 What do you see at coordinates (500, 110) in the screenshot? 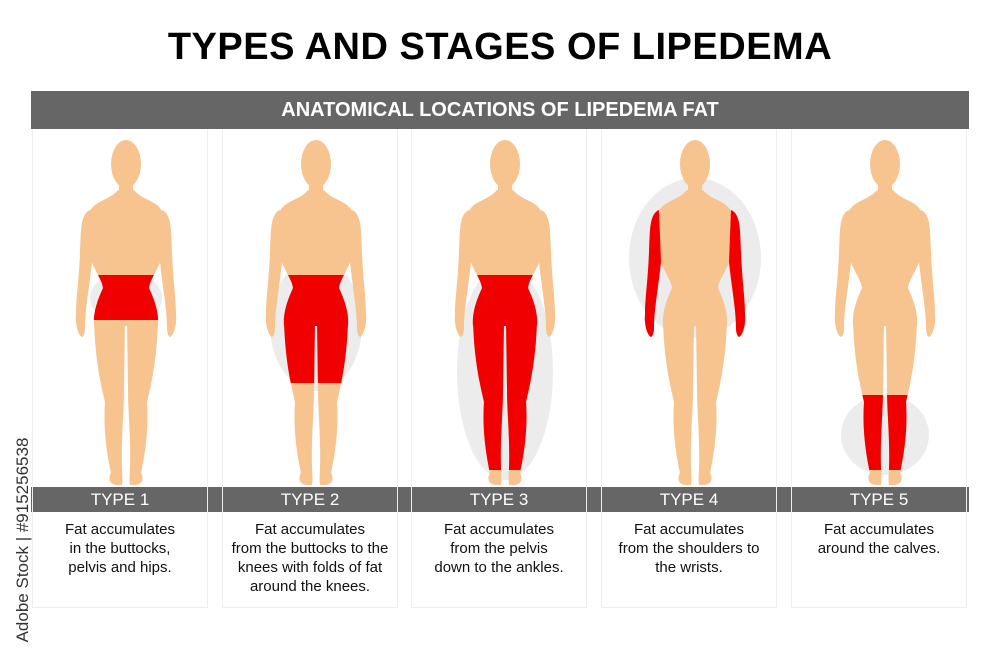
I see `section-banner: ANATOMICAL LOCATIONS OF LIPEDEMA FAT` at bounding box center [500, 110].